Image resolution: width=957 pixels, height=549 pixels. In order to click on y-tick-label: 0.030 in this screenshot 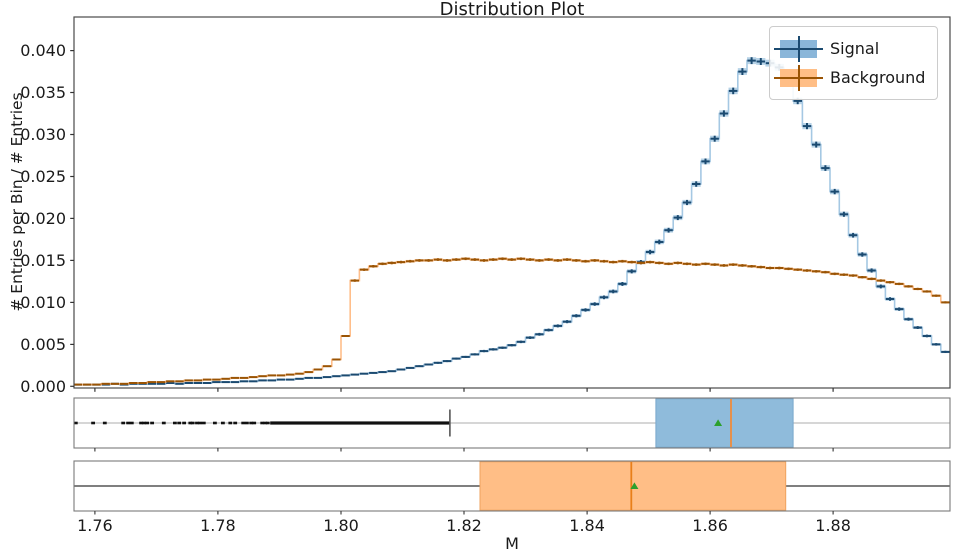, I will do `click(43, 134)`.